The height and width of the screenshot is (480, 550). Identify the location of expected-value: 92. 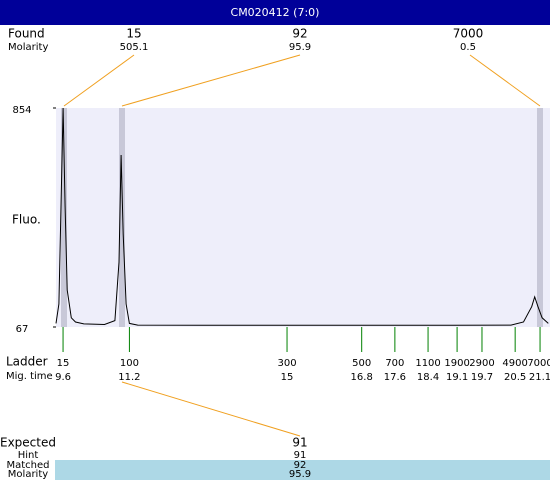
(300, 465).